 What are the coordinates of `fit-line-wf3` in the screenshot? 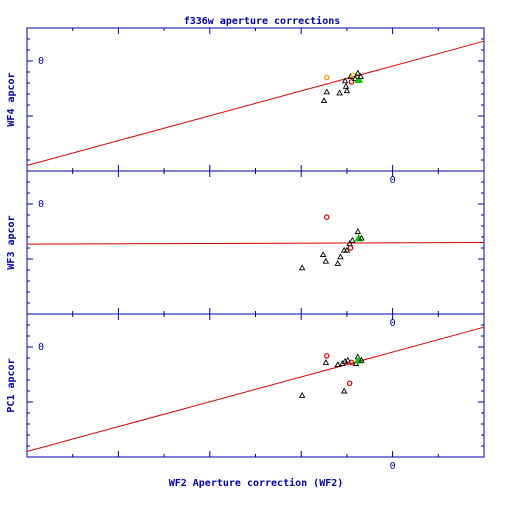 It's located at (255, 243).